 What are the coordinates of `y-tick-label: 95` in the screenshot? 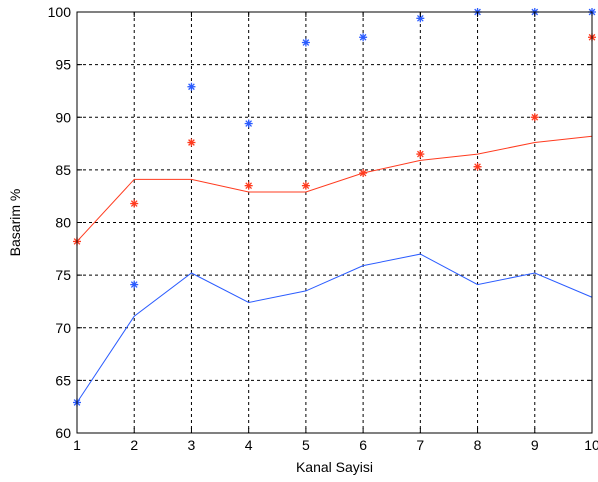 It's located at (63, 65).